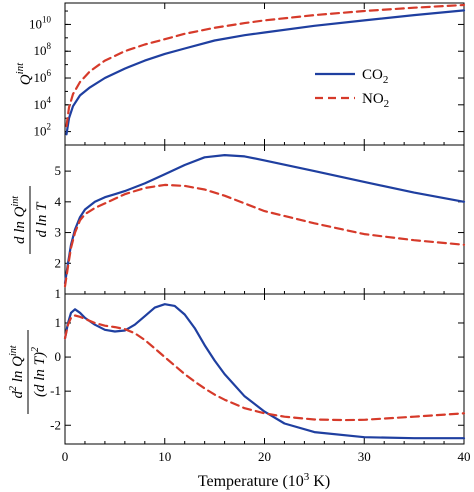 The image size is (474, 492). I want to click on y-tick-label: 5, so click(58, 170).